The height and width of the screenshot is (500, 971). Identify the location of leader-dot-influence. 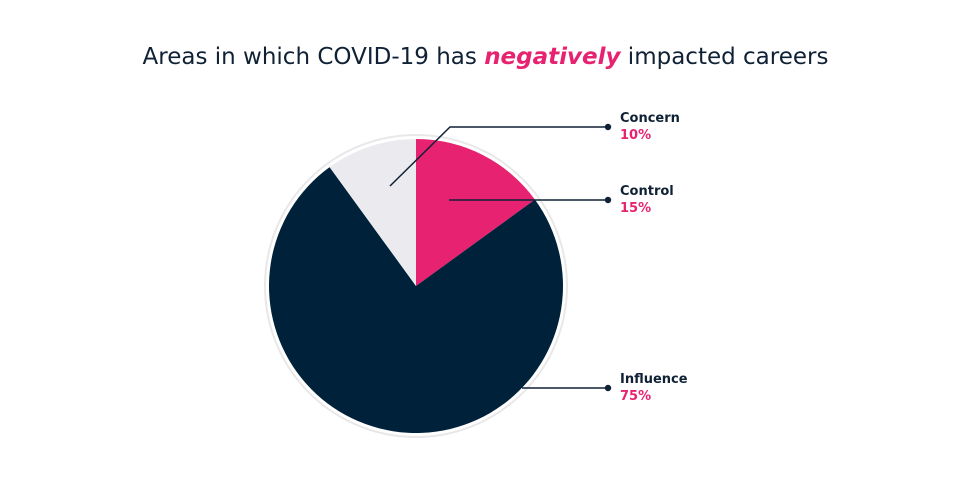
(608, 388).